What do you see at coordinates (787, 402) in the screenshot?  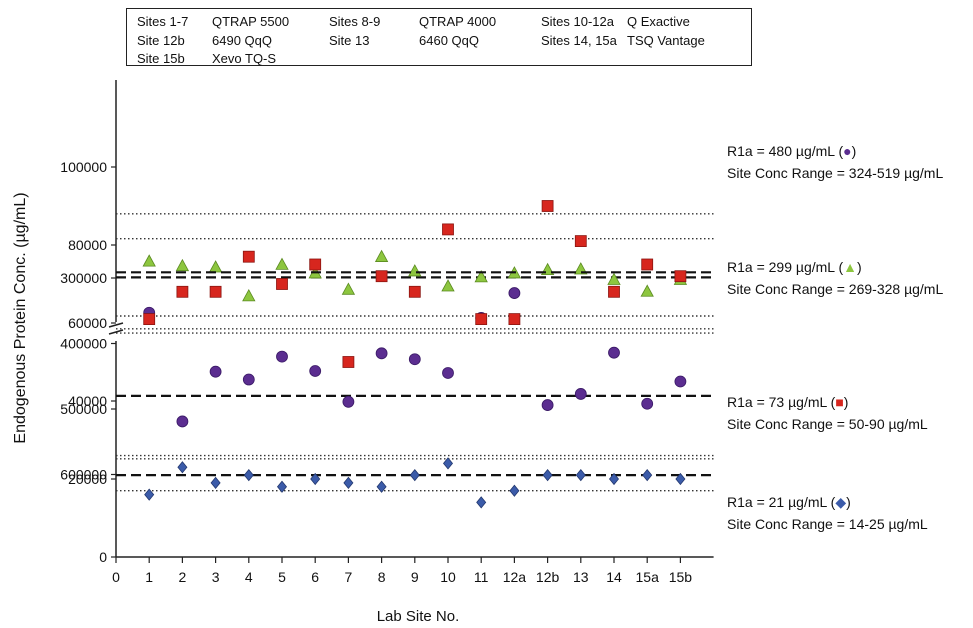 I see `series-mean-annotation: R1a = 73 µg/mL (■)` at bounding box center [787, 402].